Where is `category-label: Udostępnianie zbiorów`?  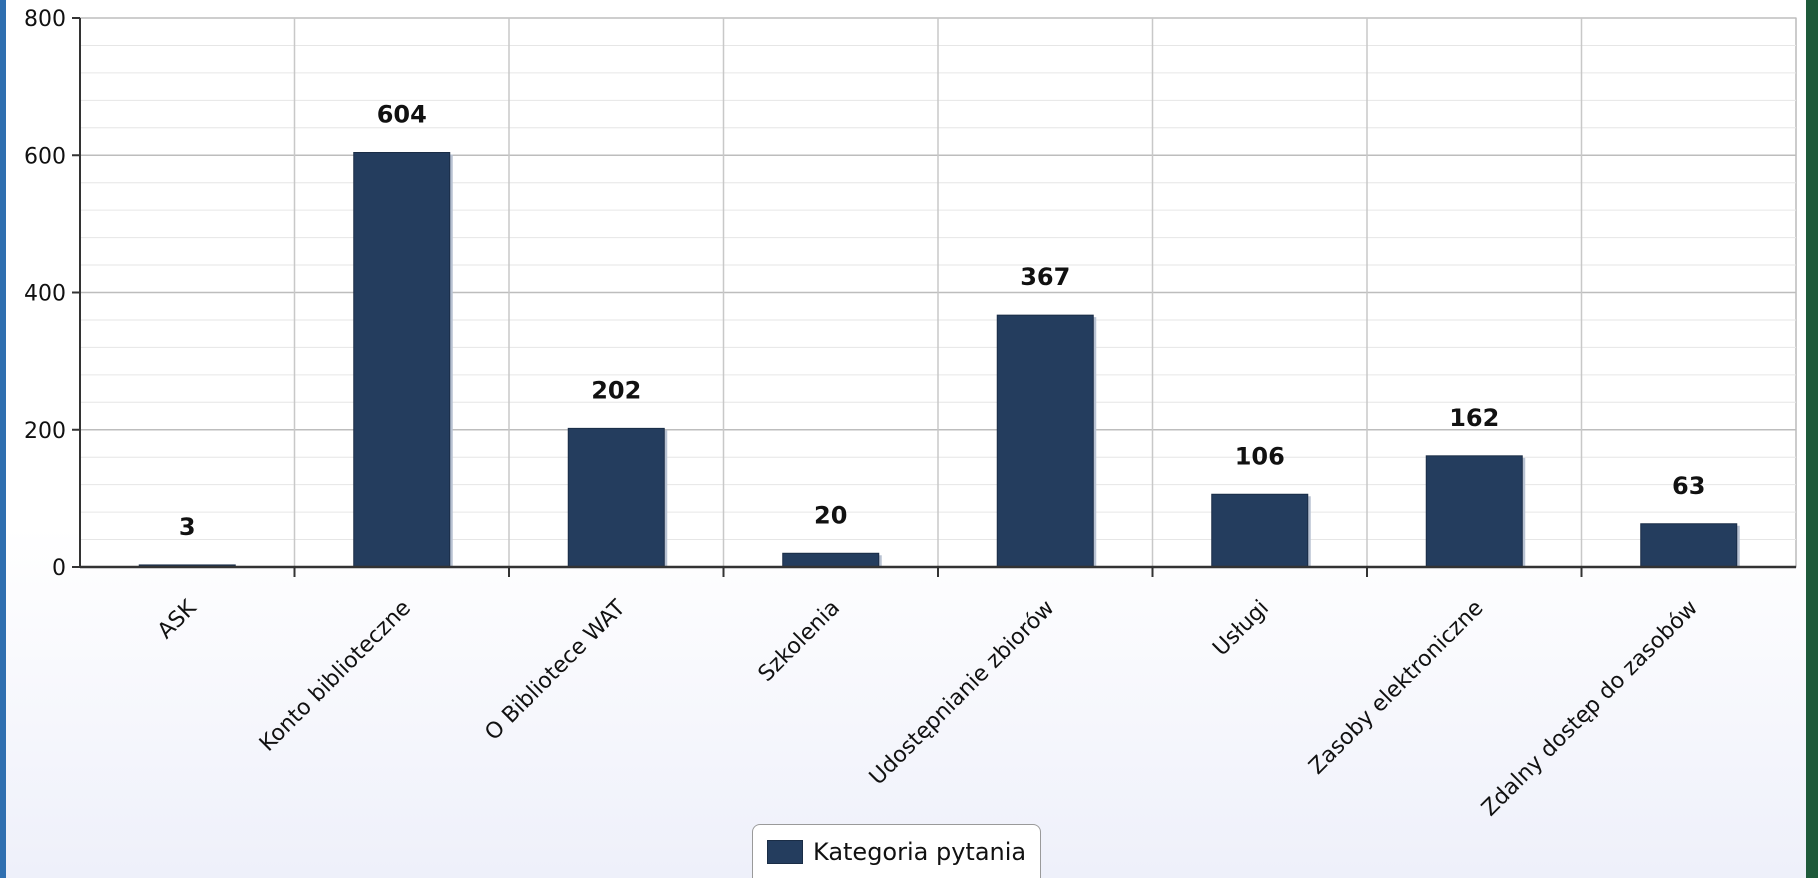
category-label: Udostępnianie zbiorów is located at coordinates (962, 693).